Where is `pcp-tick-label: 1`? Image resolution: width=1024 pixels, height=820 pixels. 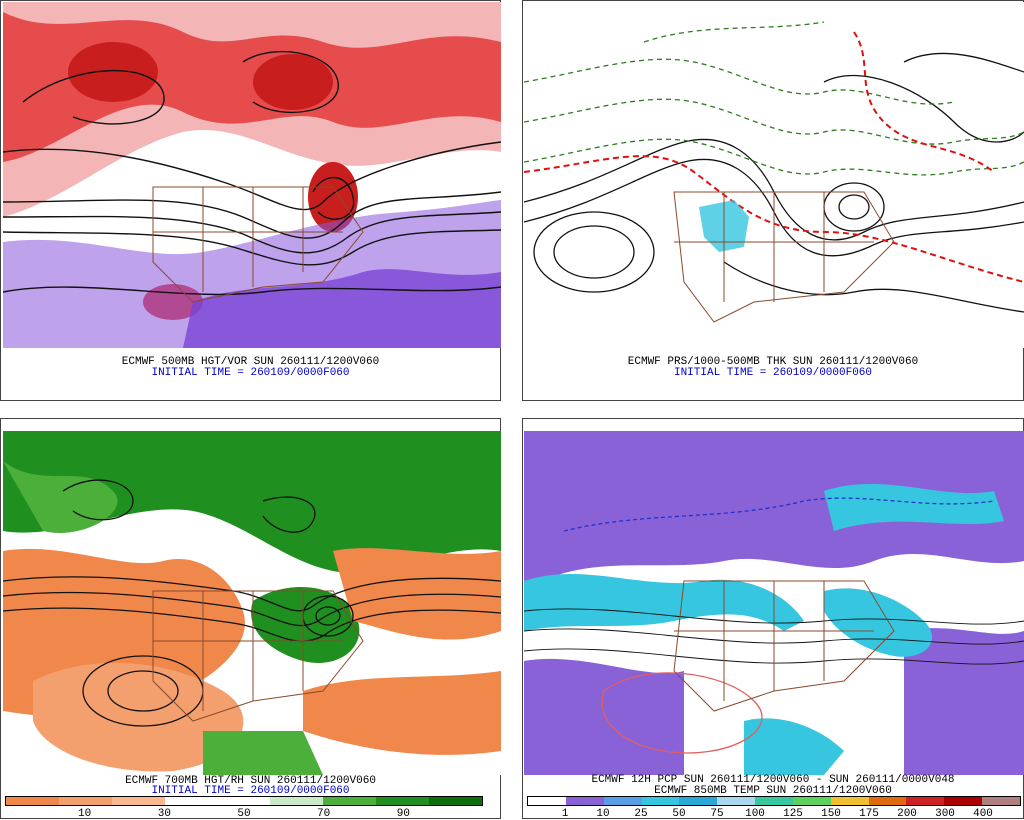
pcp-tick-label: 1 is located at coordinates (565, 814).